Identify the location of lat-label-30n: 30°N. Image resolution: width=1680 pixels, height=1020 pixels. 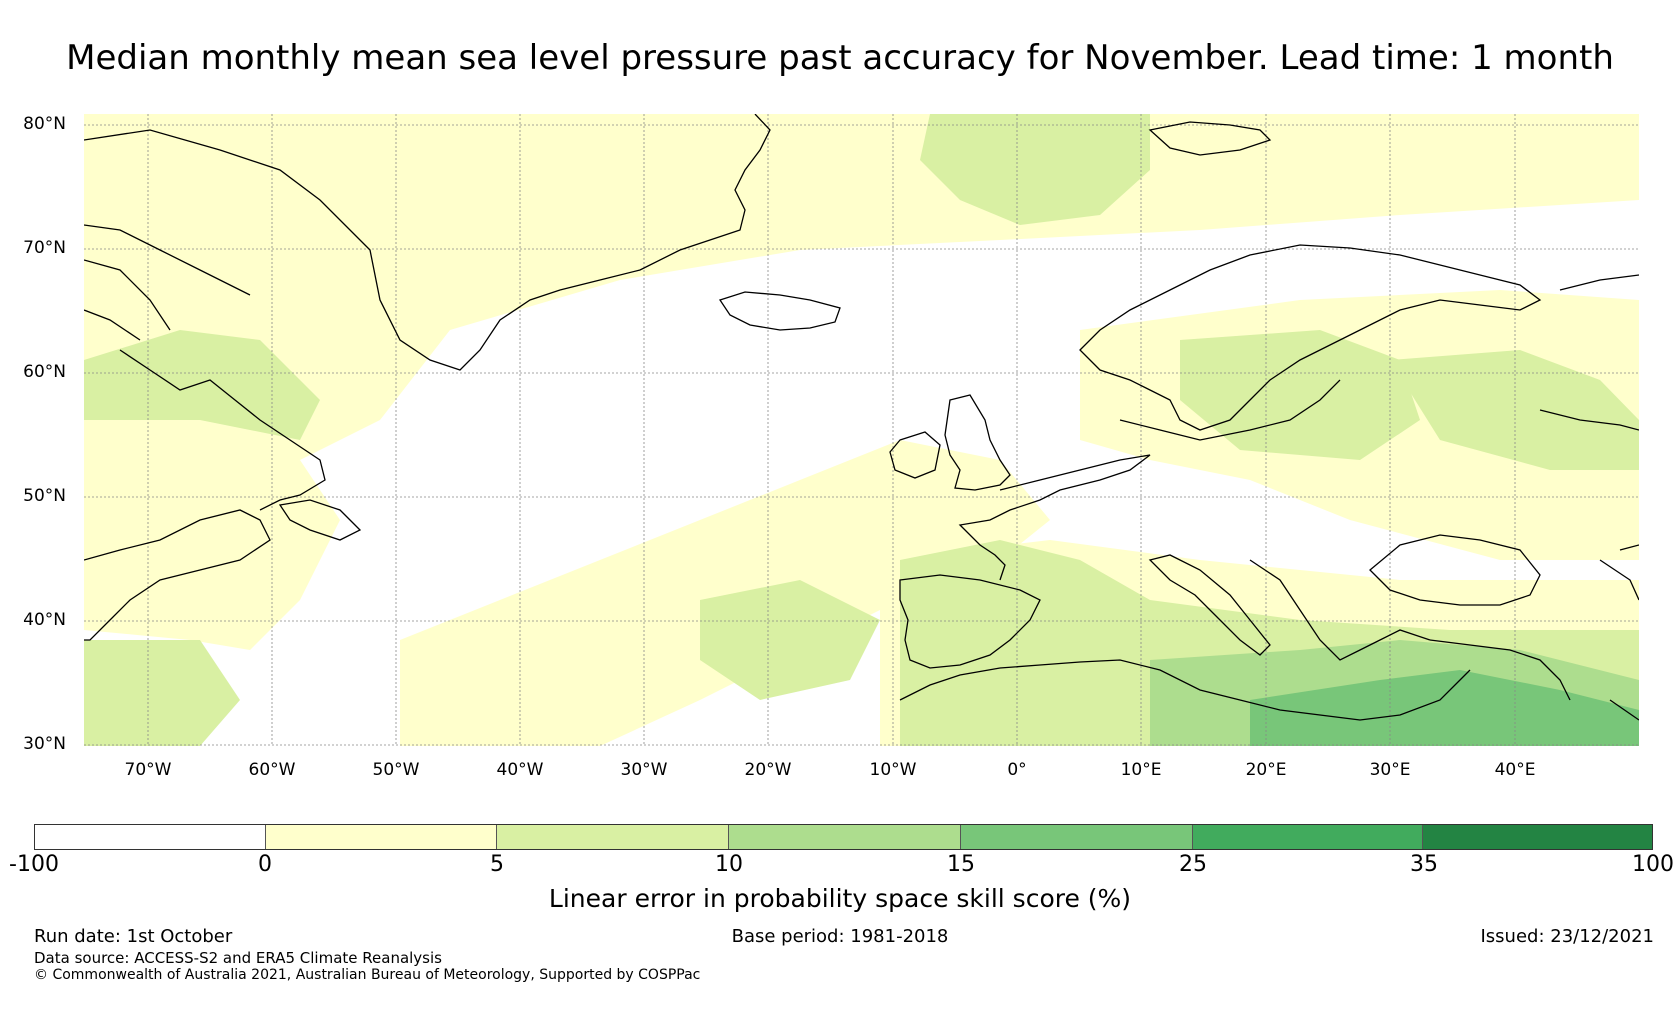
(44, 744).